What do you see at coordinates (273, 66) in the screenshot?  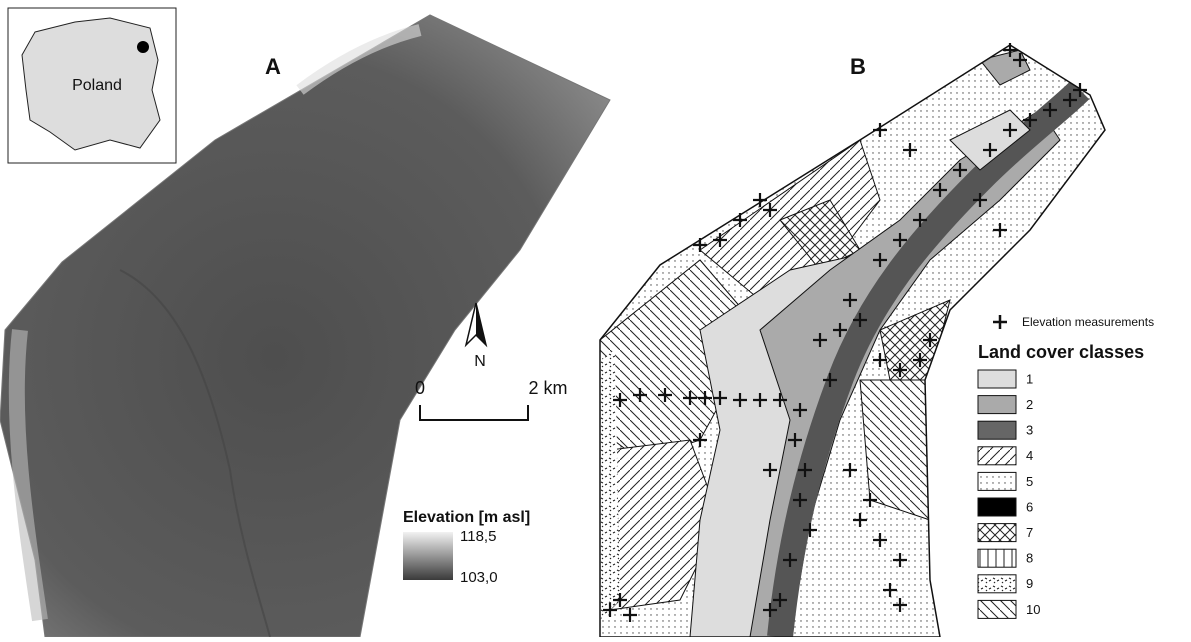 I see `panel-label: A` at bounding box center [273, 66].